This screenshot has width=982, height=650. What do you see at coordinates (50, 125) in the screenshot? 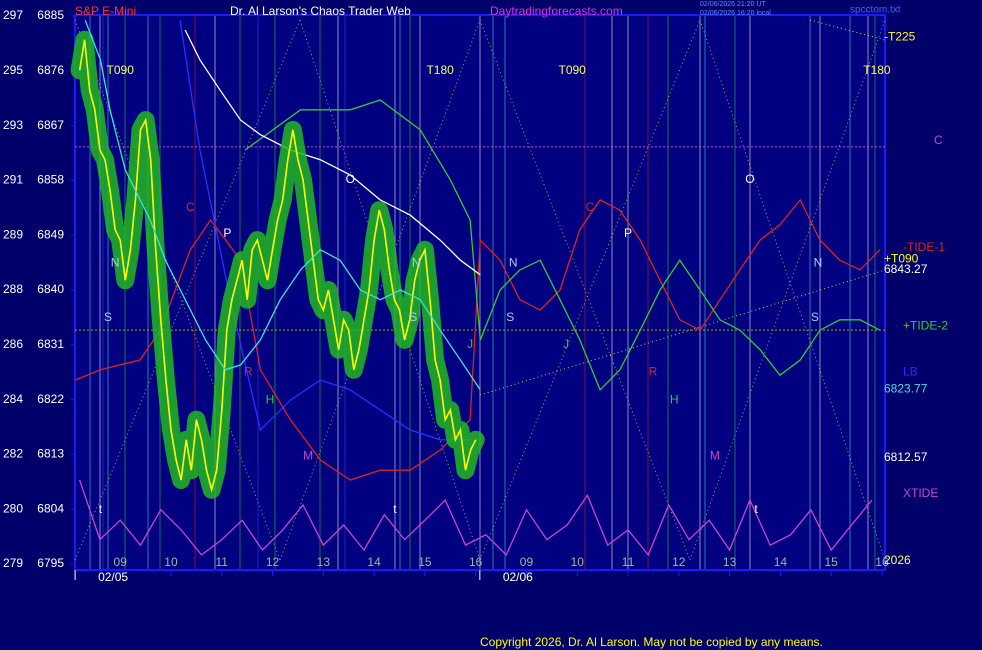
I see `y-tick-label: 6867` at bounding box center [50, 125].